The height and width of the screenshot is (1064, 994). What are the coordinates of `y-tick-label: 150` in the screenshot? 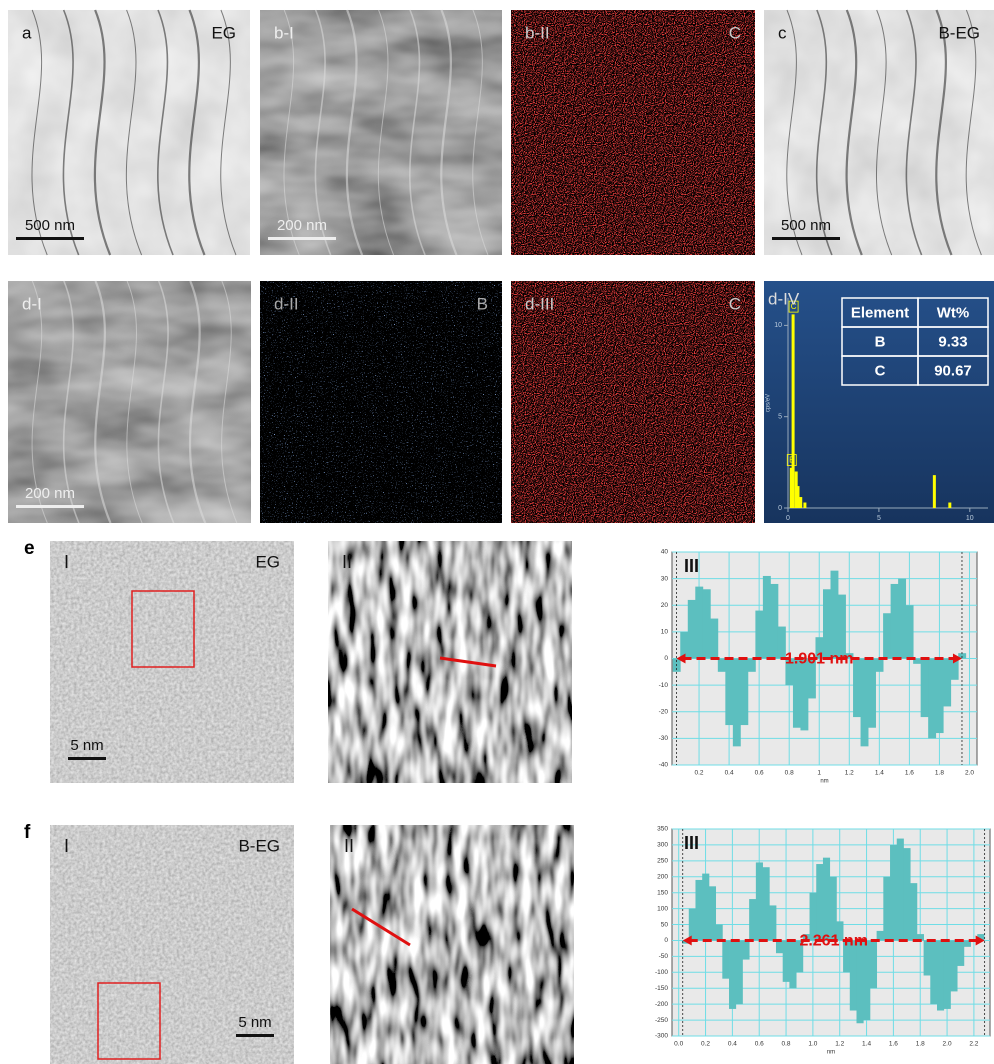 It's located at (662, 892).